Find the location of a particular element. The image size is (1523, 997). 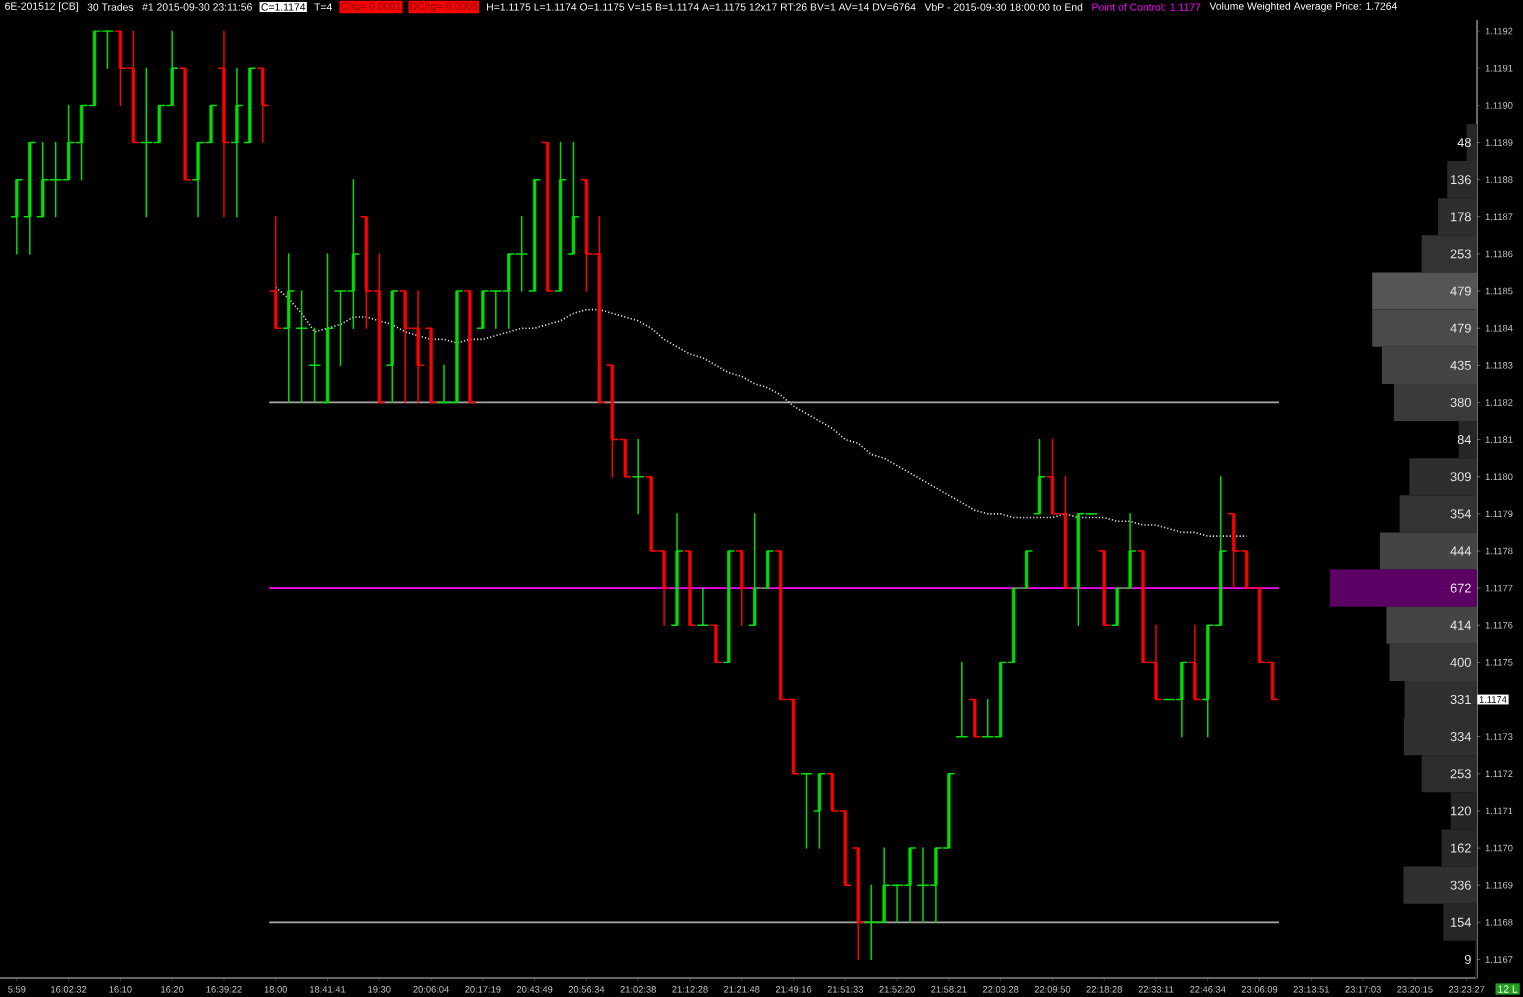

y-tick-label: 1.1167 is located at coordinates (1499, 959).